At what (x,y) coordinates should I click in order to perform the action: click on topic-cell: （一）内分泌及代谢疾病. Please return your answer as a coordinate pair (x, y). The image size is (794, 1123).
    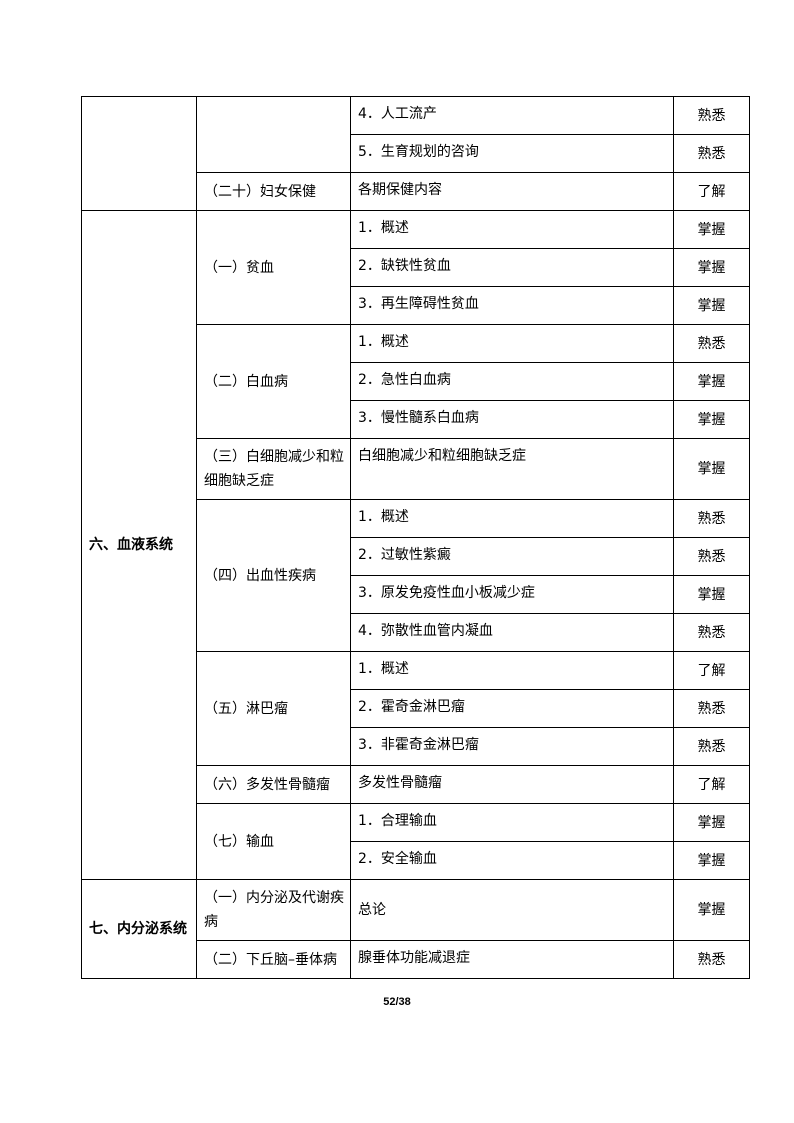
    Looking at the image, I should click on (273, 910).